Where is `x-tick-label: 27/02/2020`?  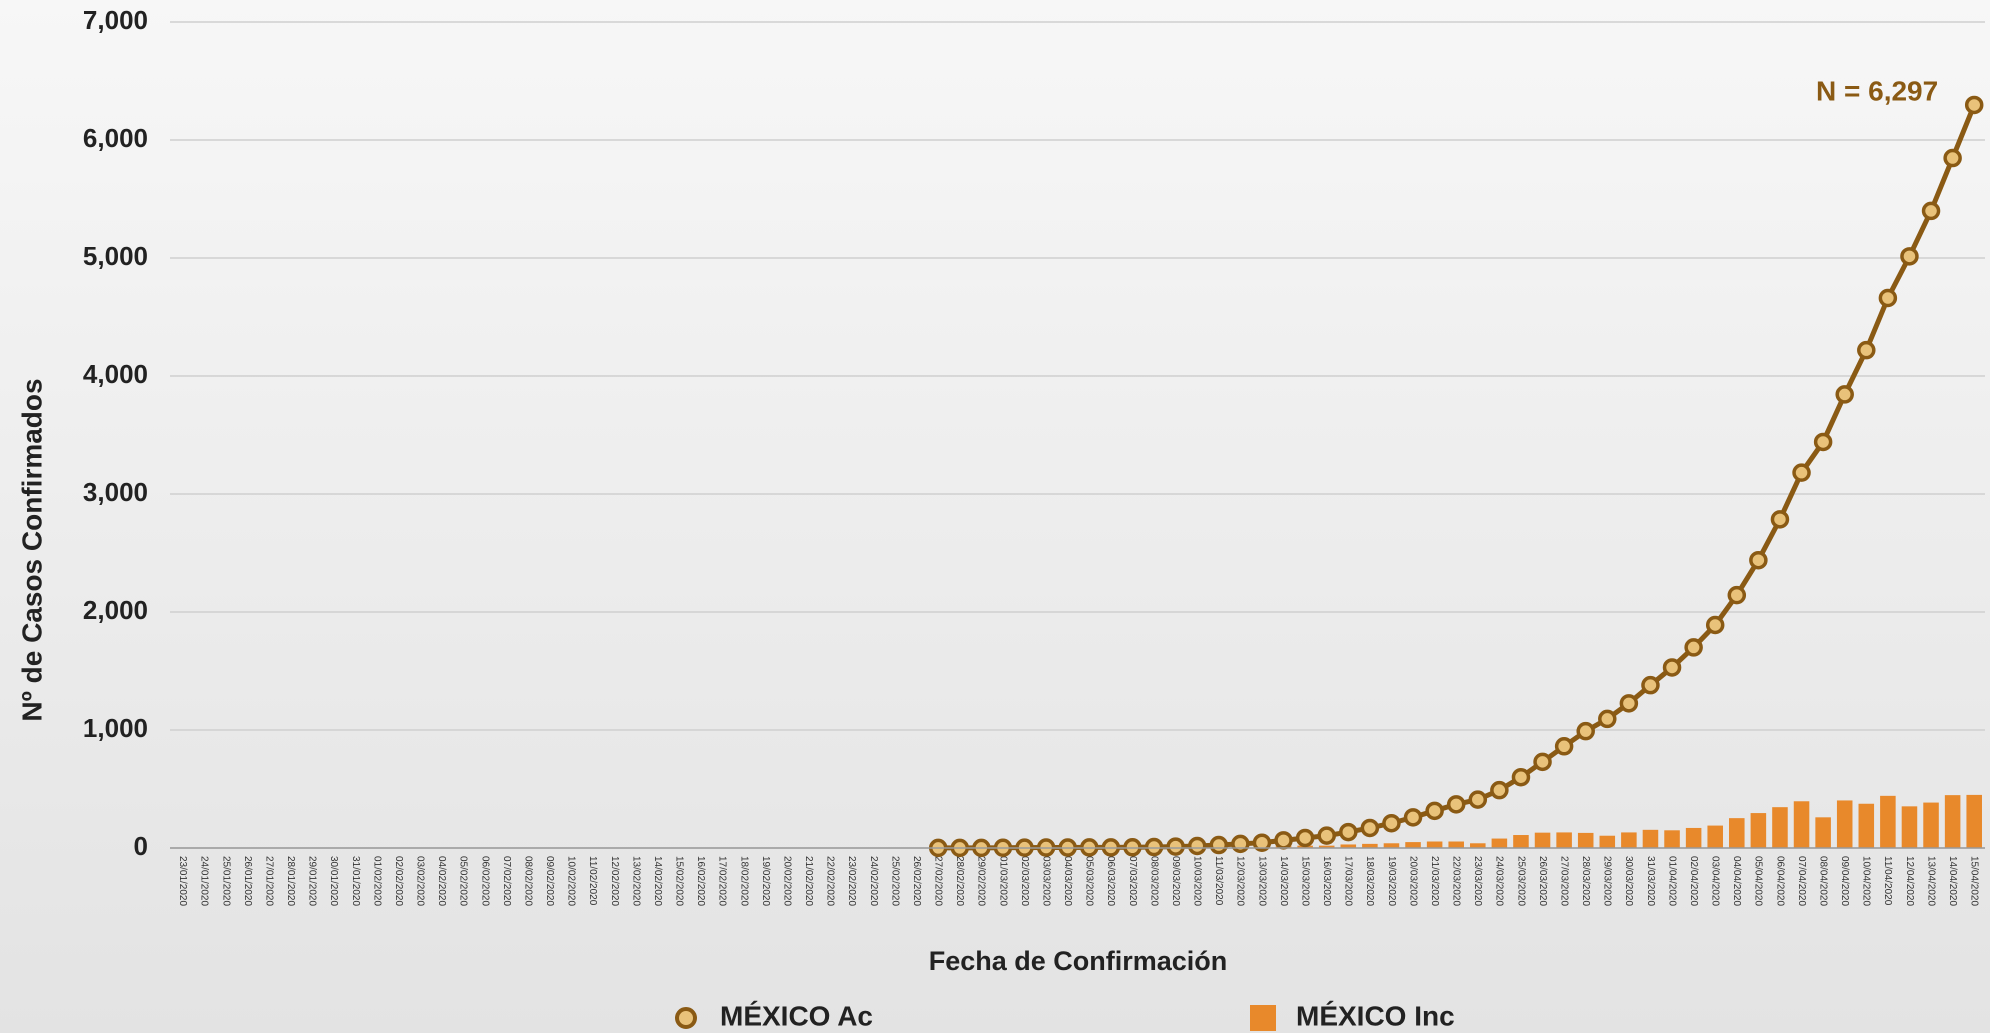
x-tick-label: 27/02/2020 is located at coordinates (938, 881).